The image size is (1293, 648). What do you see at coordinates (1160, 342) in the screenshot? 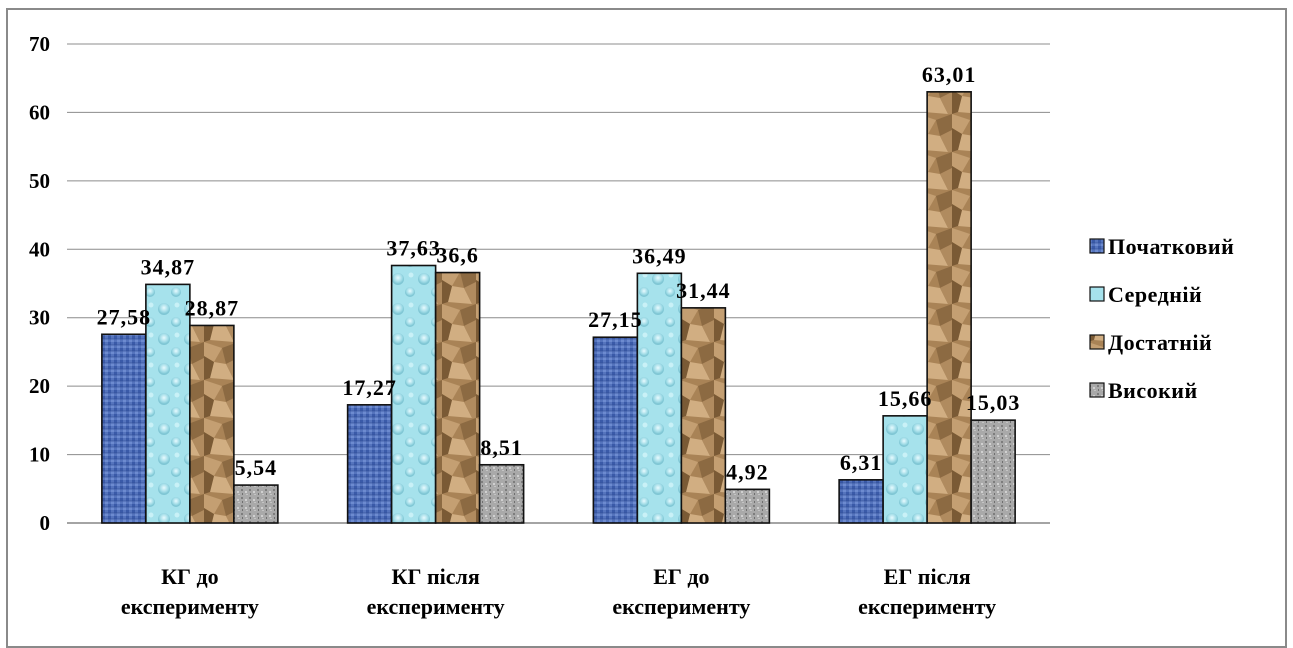
I see `legend-label: Достатній` at bounding box center [1160, 342].